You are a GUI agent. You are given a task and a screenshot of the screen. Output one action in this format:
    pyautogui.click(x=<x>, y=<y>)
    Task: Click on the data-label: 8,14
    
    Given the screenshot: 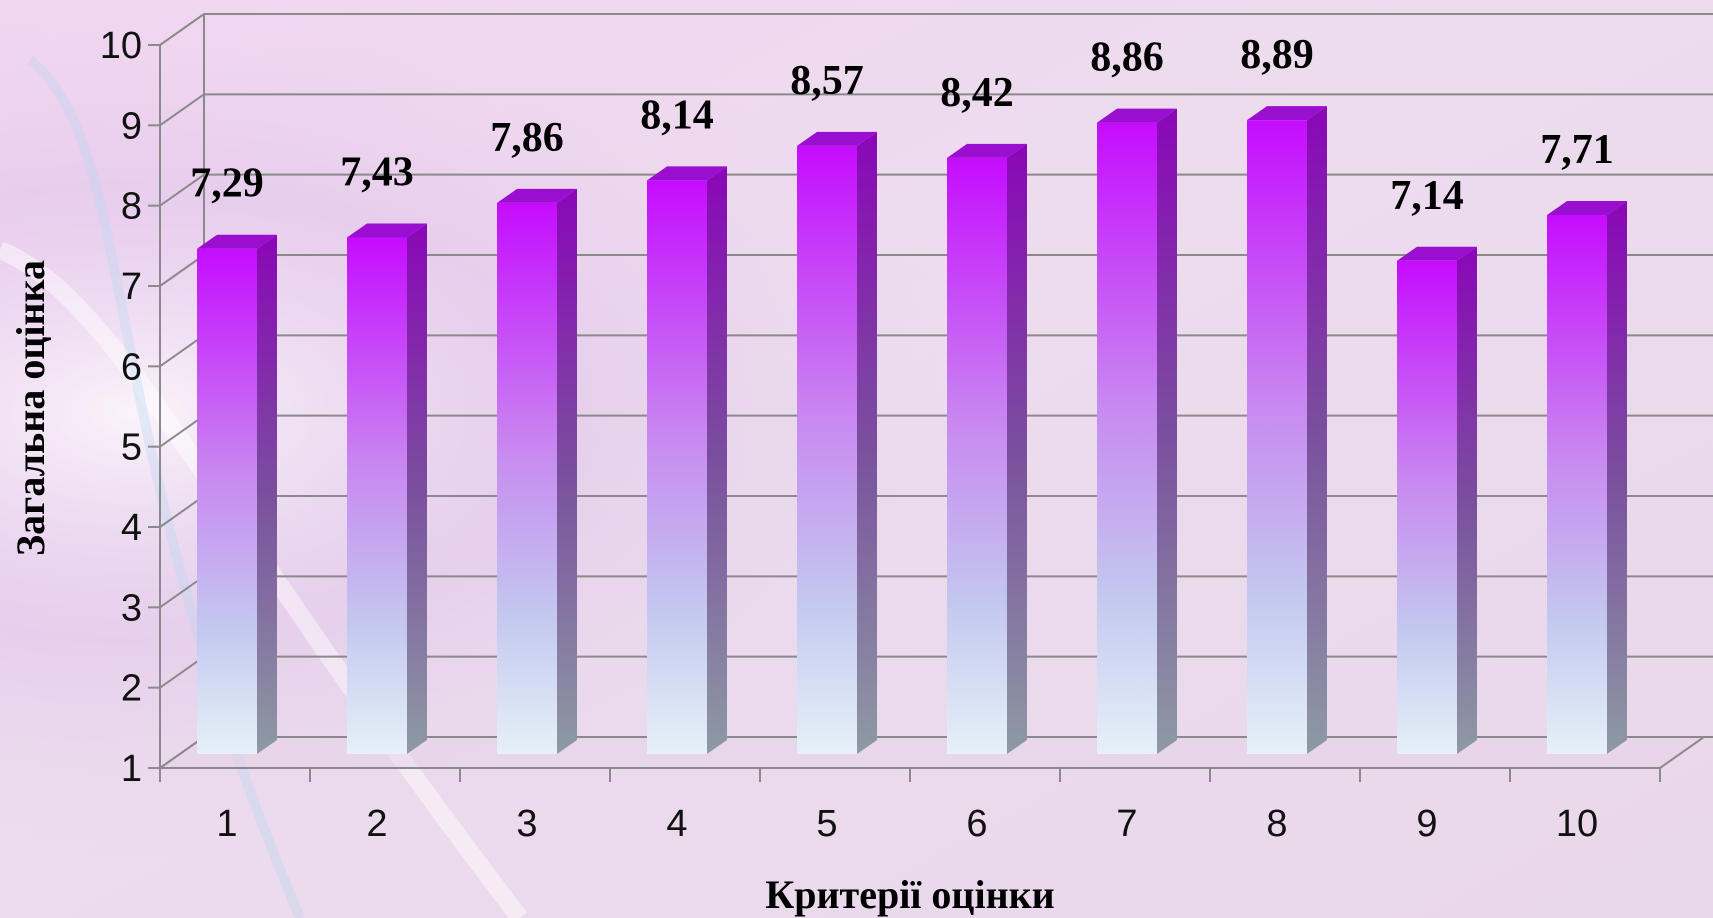 What is the action you would take?
    pyautogui.click(x=677, y=115)
    